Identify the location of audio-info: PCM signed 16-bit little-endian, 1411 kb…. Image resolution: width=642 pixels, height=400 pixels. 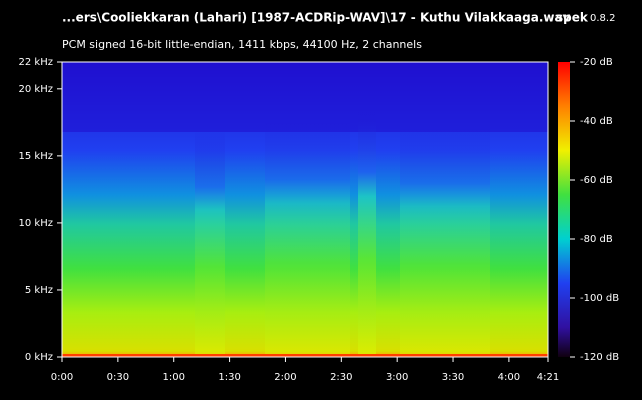
(242, 44).